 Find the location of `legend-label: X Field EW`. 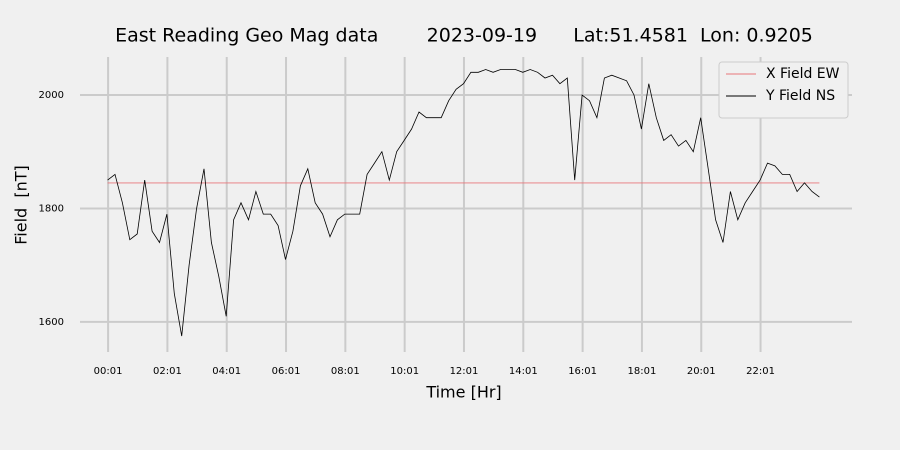

legend-label: X Field EW is located at coordinates (803, 74).